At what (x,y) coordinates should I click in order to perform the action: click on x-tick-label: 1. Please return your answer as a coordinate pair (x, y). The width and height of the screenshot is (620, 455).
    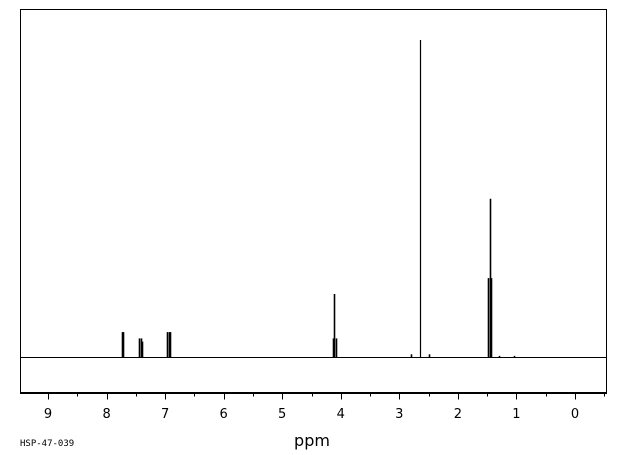
    Looking at the image, I should click on (516, 414).